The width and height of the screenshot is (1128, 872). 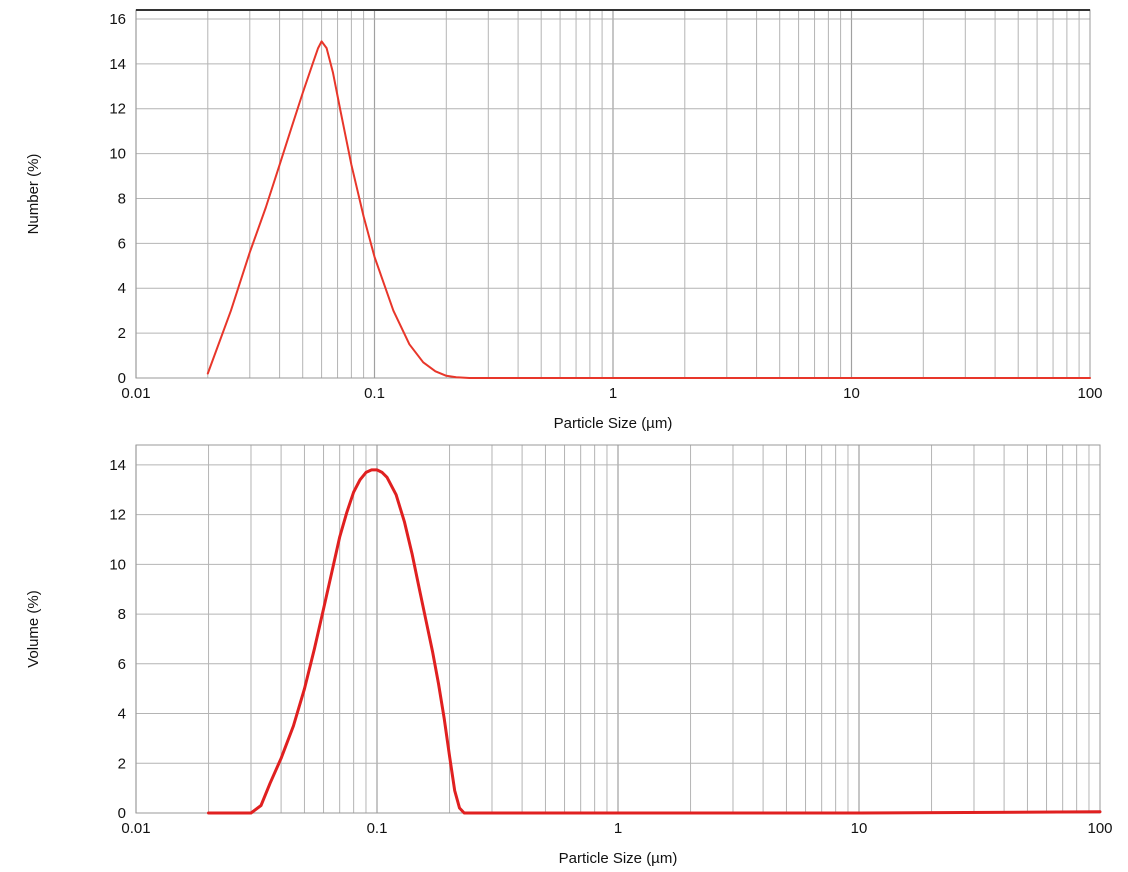 What do you see at coordinates (122, 198) in the screenshot?
I see `chart-0-y-tick-label: 8` at bounding box center [122, 198].